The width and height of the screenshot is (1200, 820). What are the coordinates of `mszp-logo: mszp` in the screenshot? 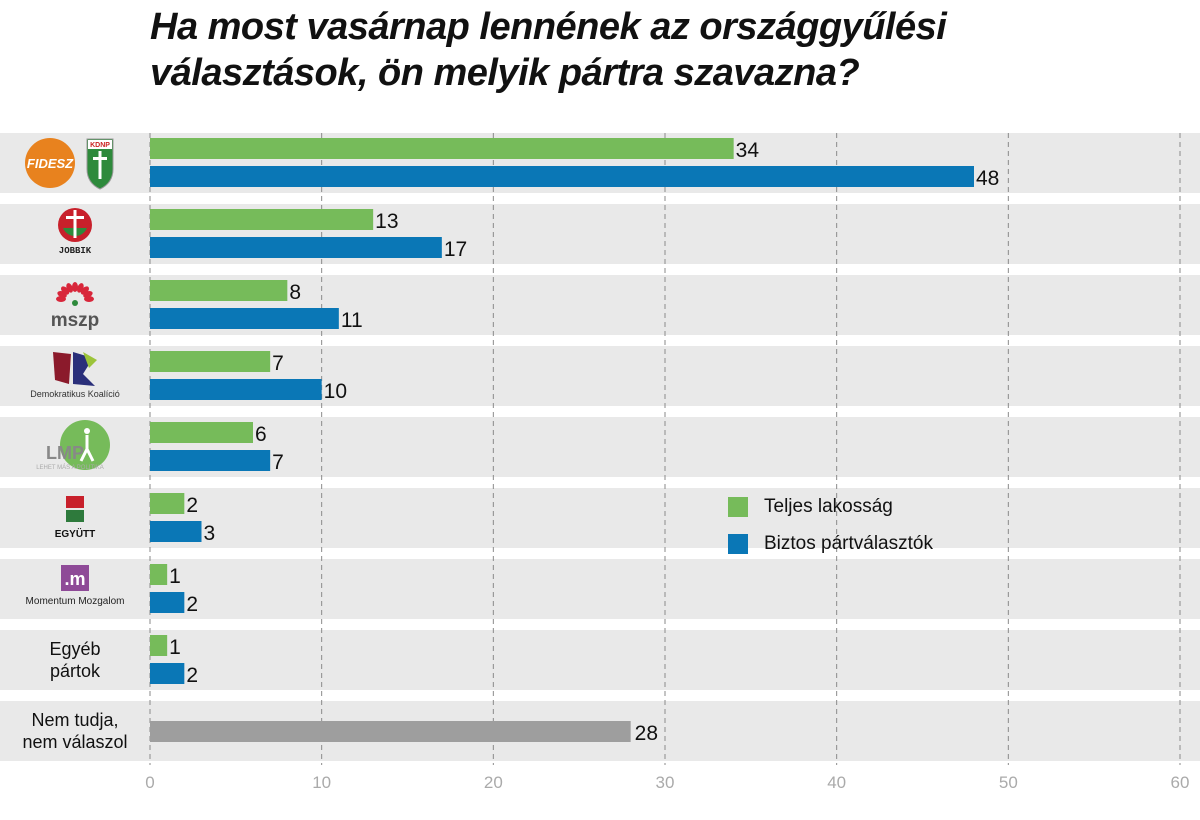 It's located at (75, 306).